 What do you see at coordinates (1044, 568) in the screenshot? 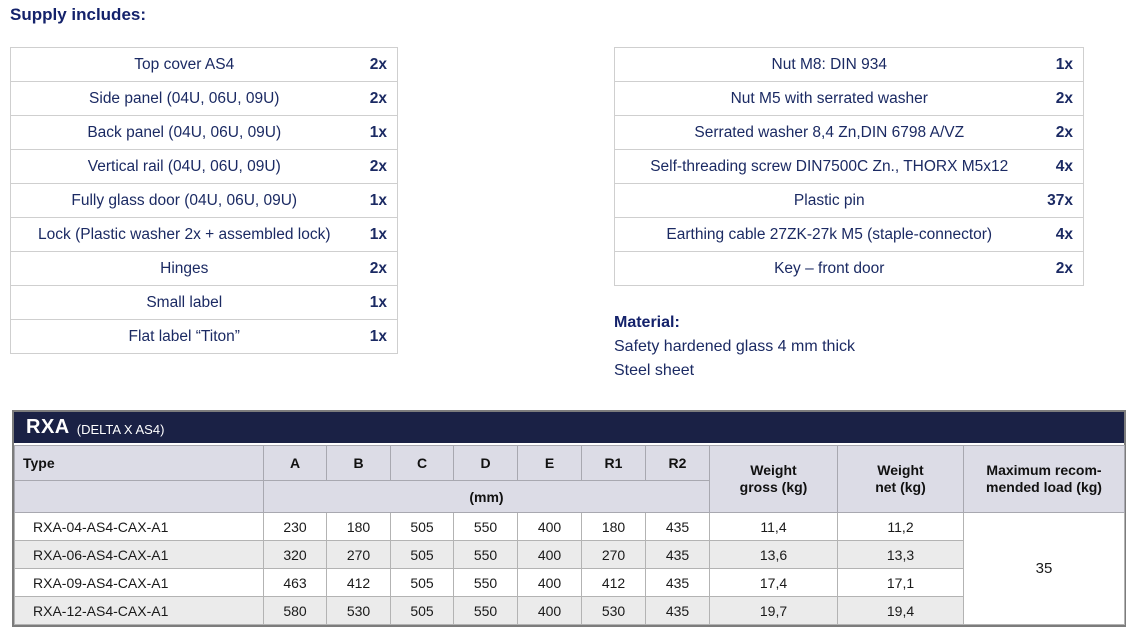
I see `spec-max-load: 35` at bounding box center [1044, 568].